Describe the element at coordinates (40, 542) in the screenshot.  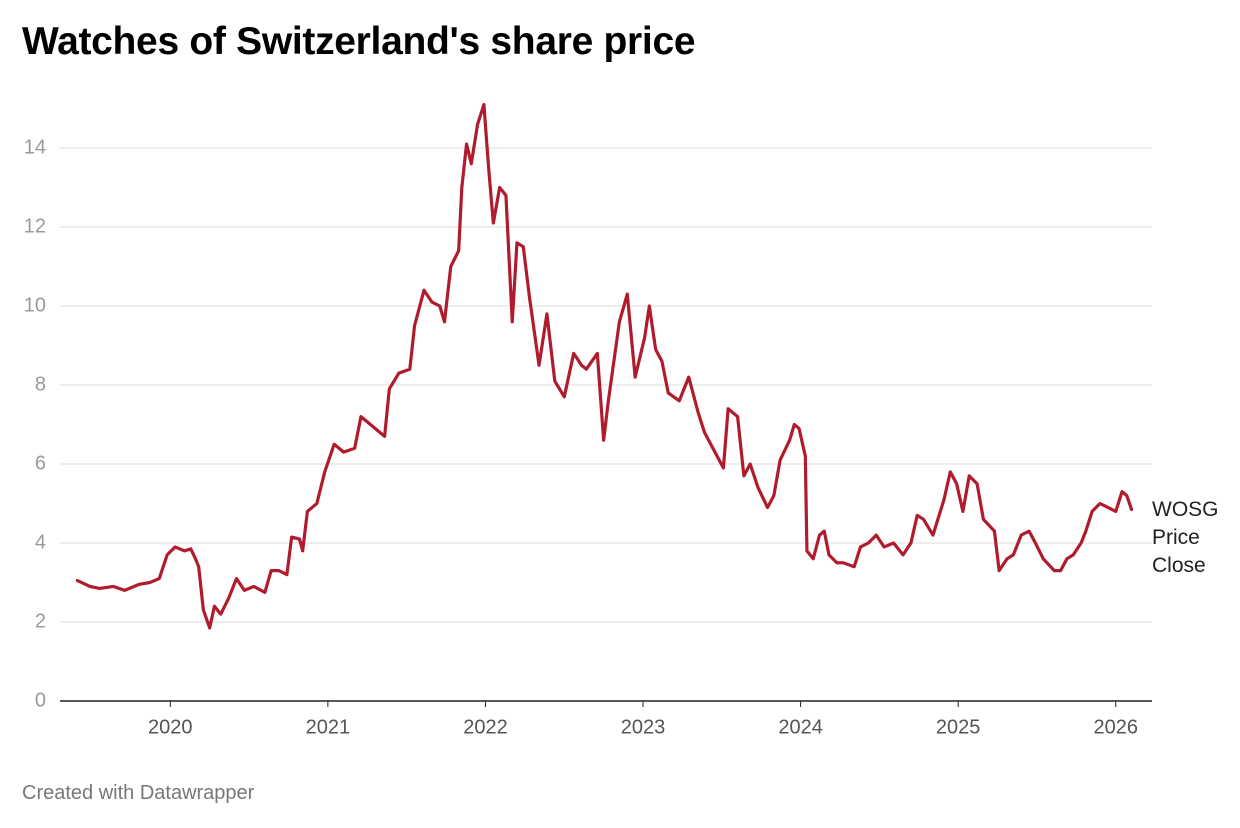
I see `y-tick-label: 4` at that location.